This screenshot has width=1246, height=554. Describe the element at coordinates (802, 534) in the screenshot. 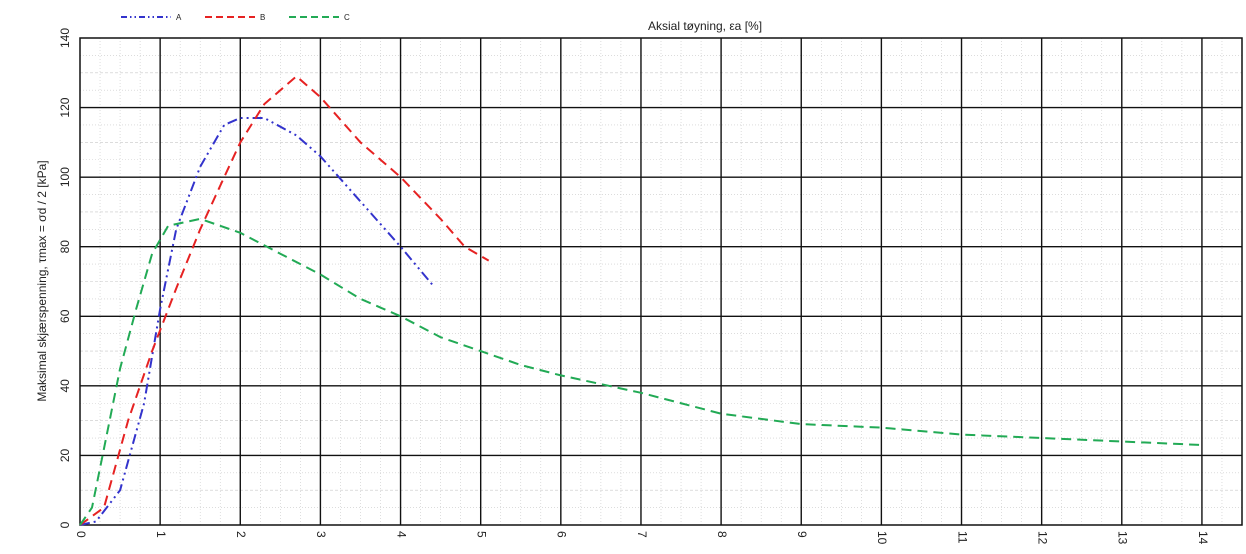

I see `x-tick-label: 9` at that location.